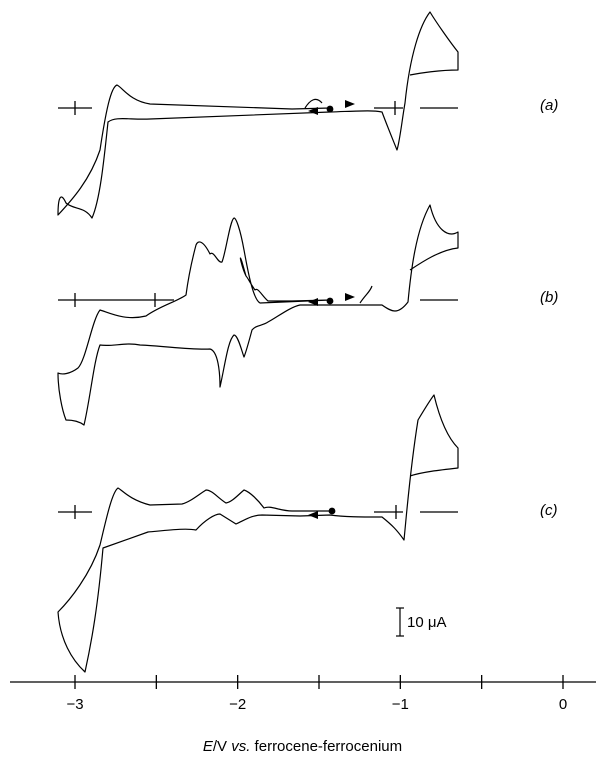 This screenshot has width=605, height=762. I want to click on panel-label-a: (a), so click(549, 105).